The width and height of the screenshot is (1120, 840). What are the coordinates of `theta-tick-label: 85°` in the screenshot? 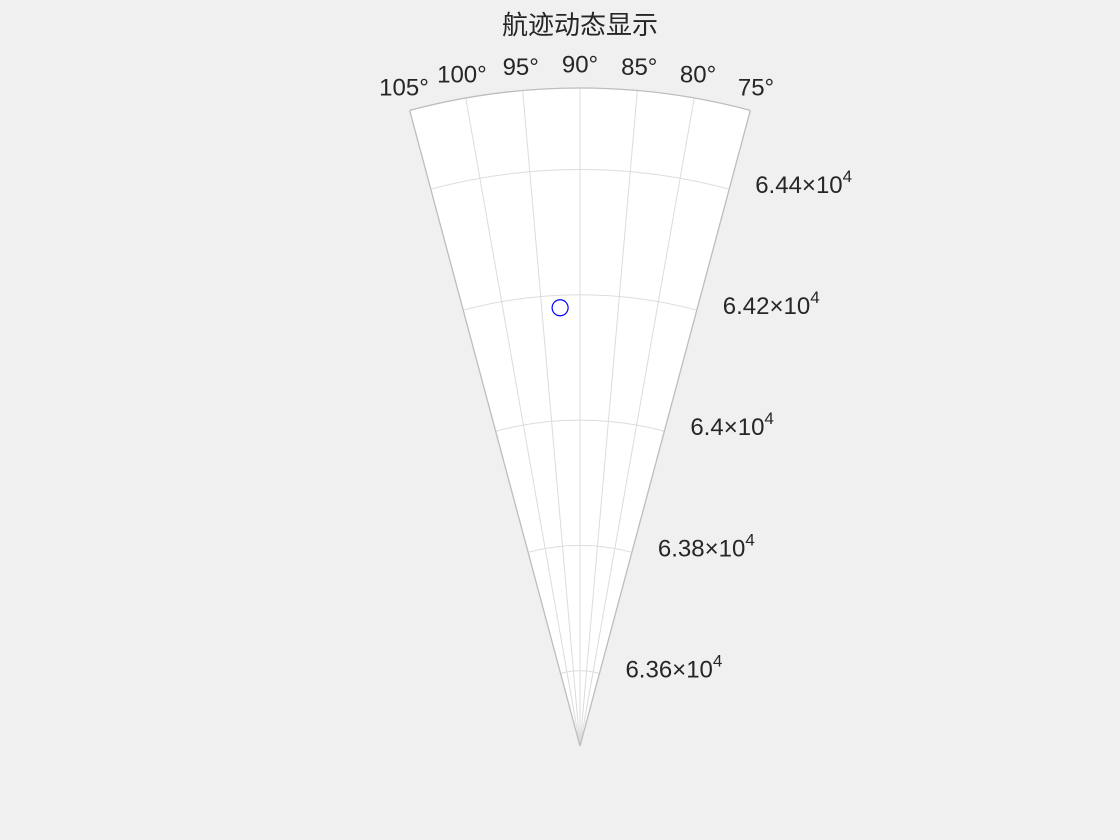 It's located at (639, 67).